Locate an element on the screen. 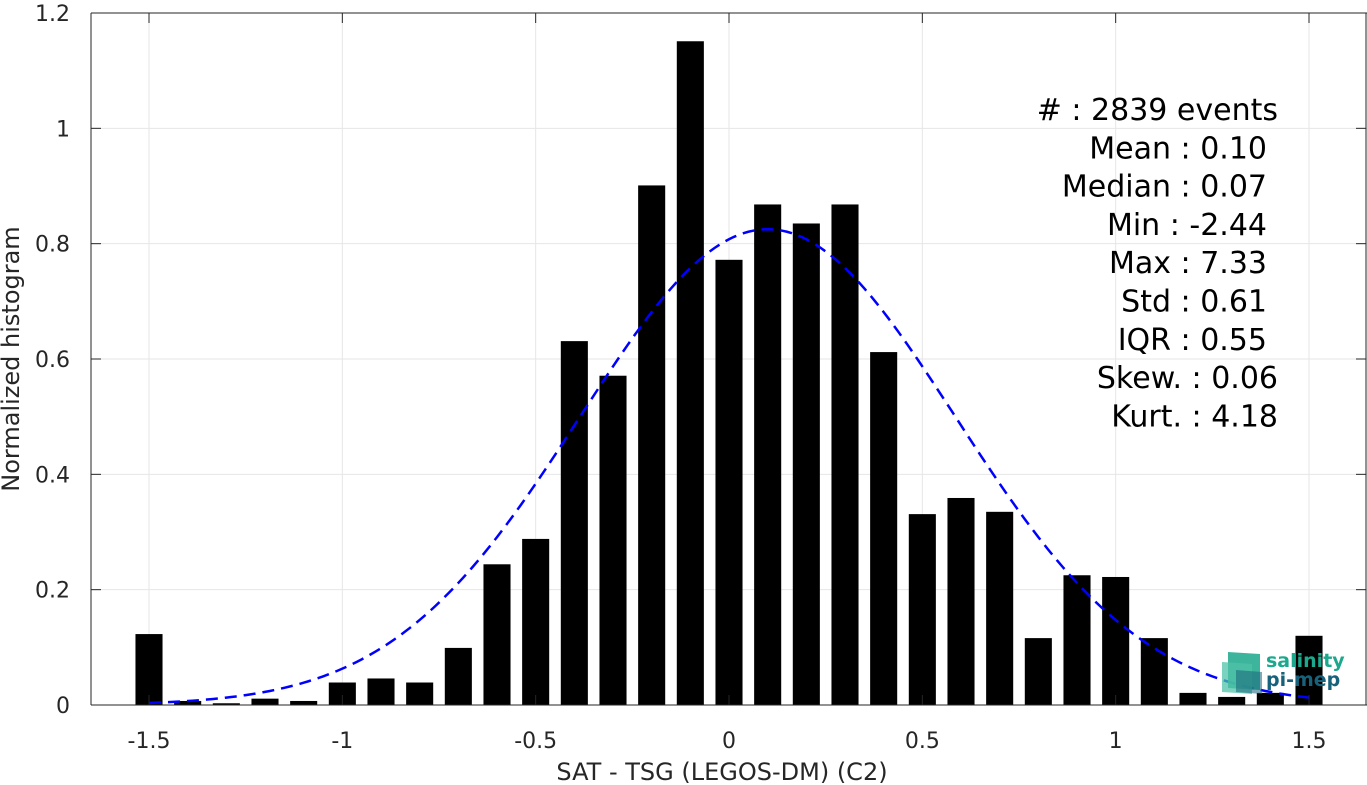  stats-line: Std : 0.61 is located at coordinates (1194, 302).